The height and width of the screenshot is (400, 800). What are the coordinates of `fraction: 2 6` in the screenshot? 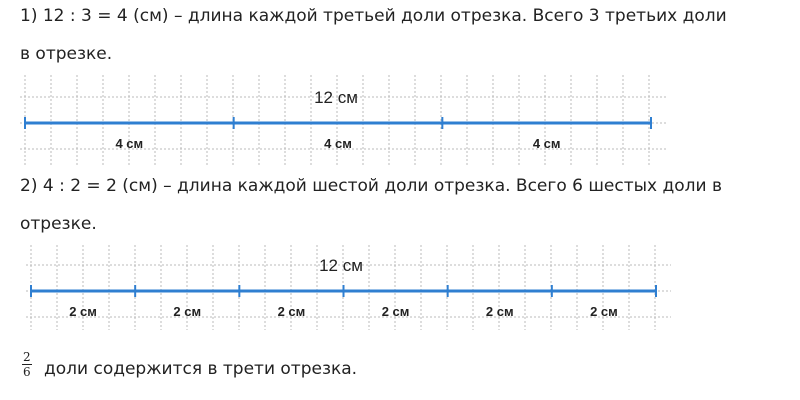 It's located at (27, 364).